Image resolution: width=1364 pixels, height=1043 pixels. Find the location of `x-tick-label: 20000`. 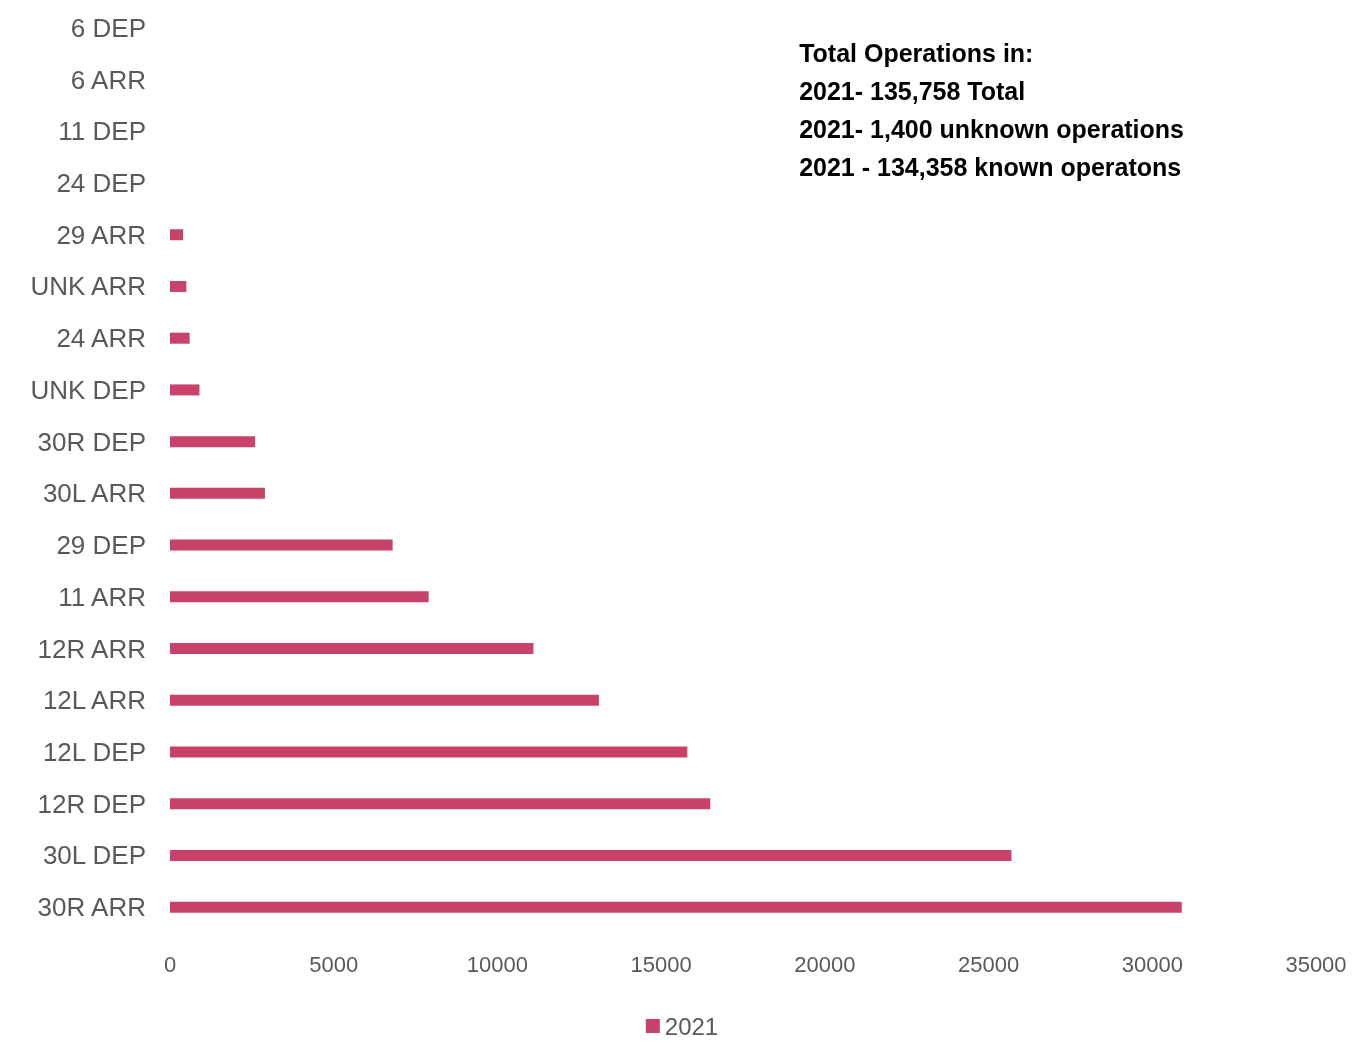

x-tick-label: 20000 is located at coordinates (825, 964).